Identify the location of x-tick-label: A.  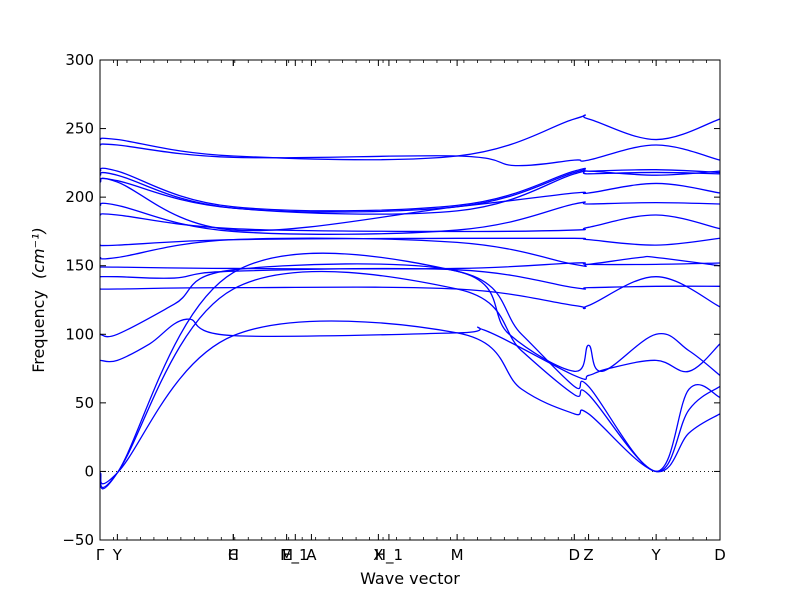
(311, 555).